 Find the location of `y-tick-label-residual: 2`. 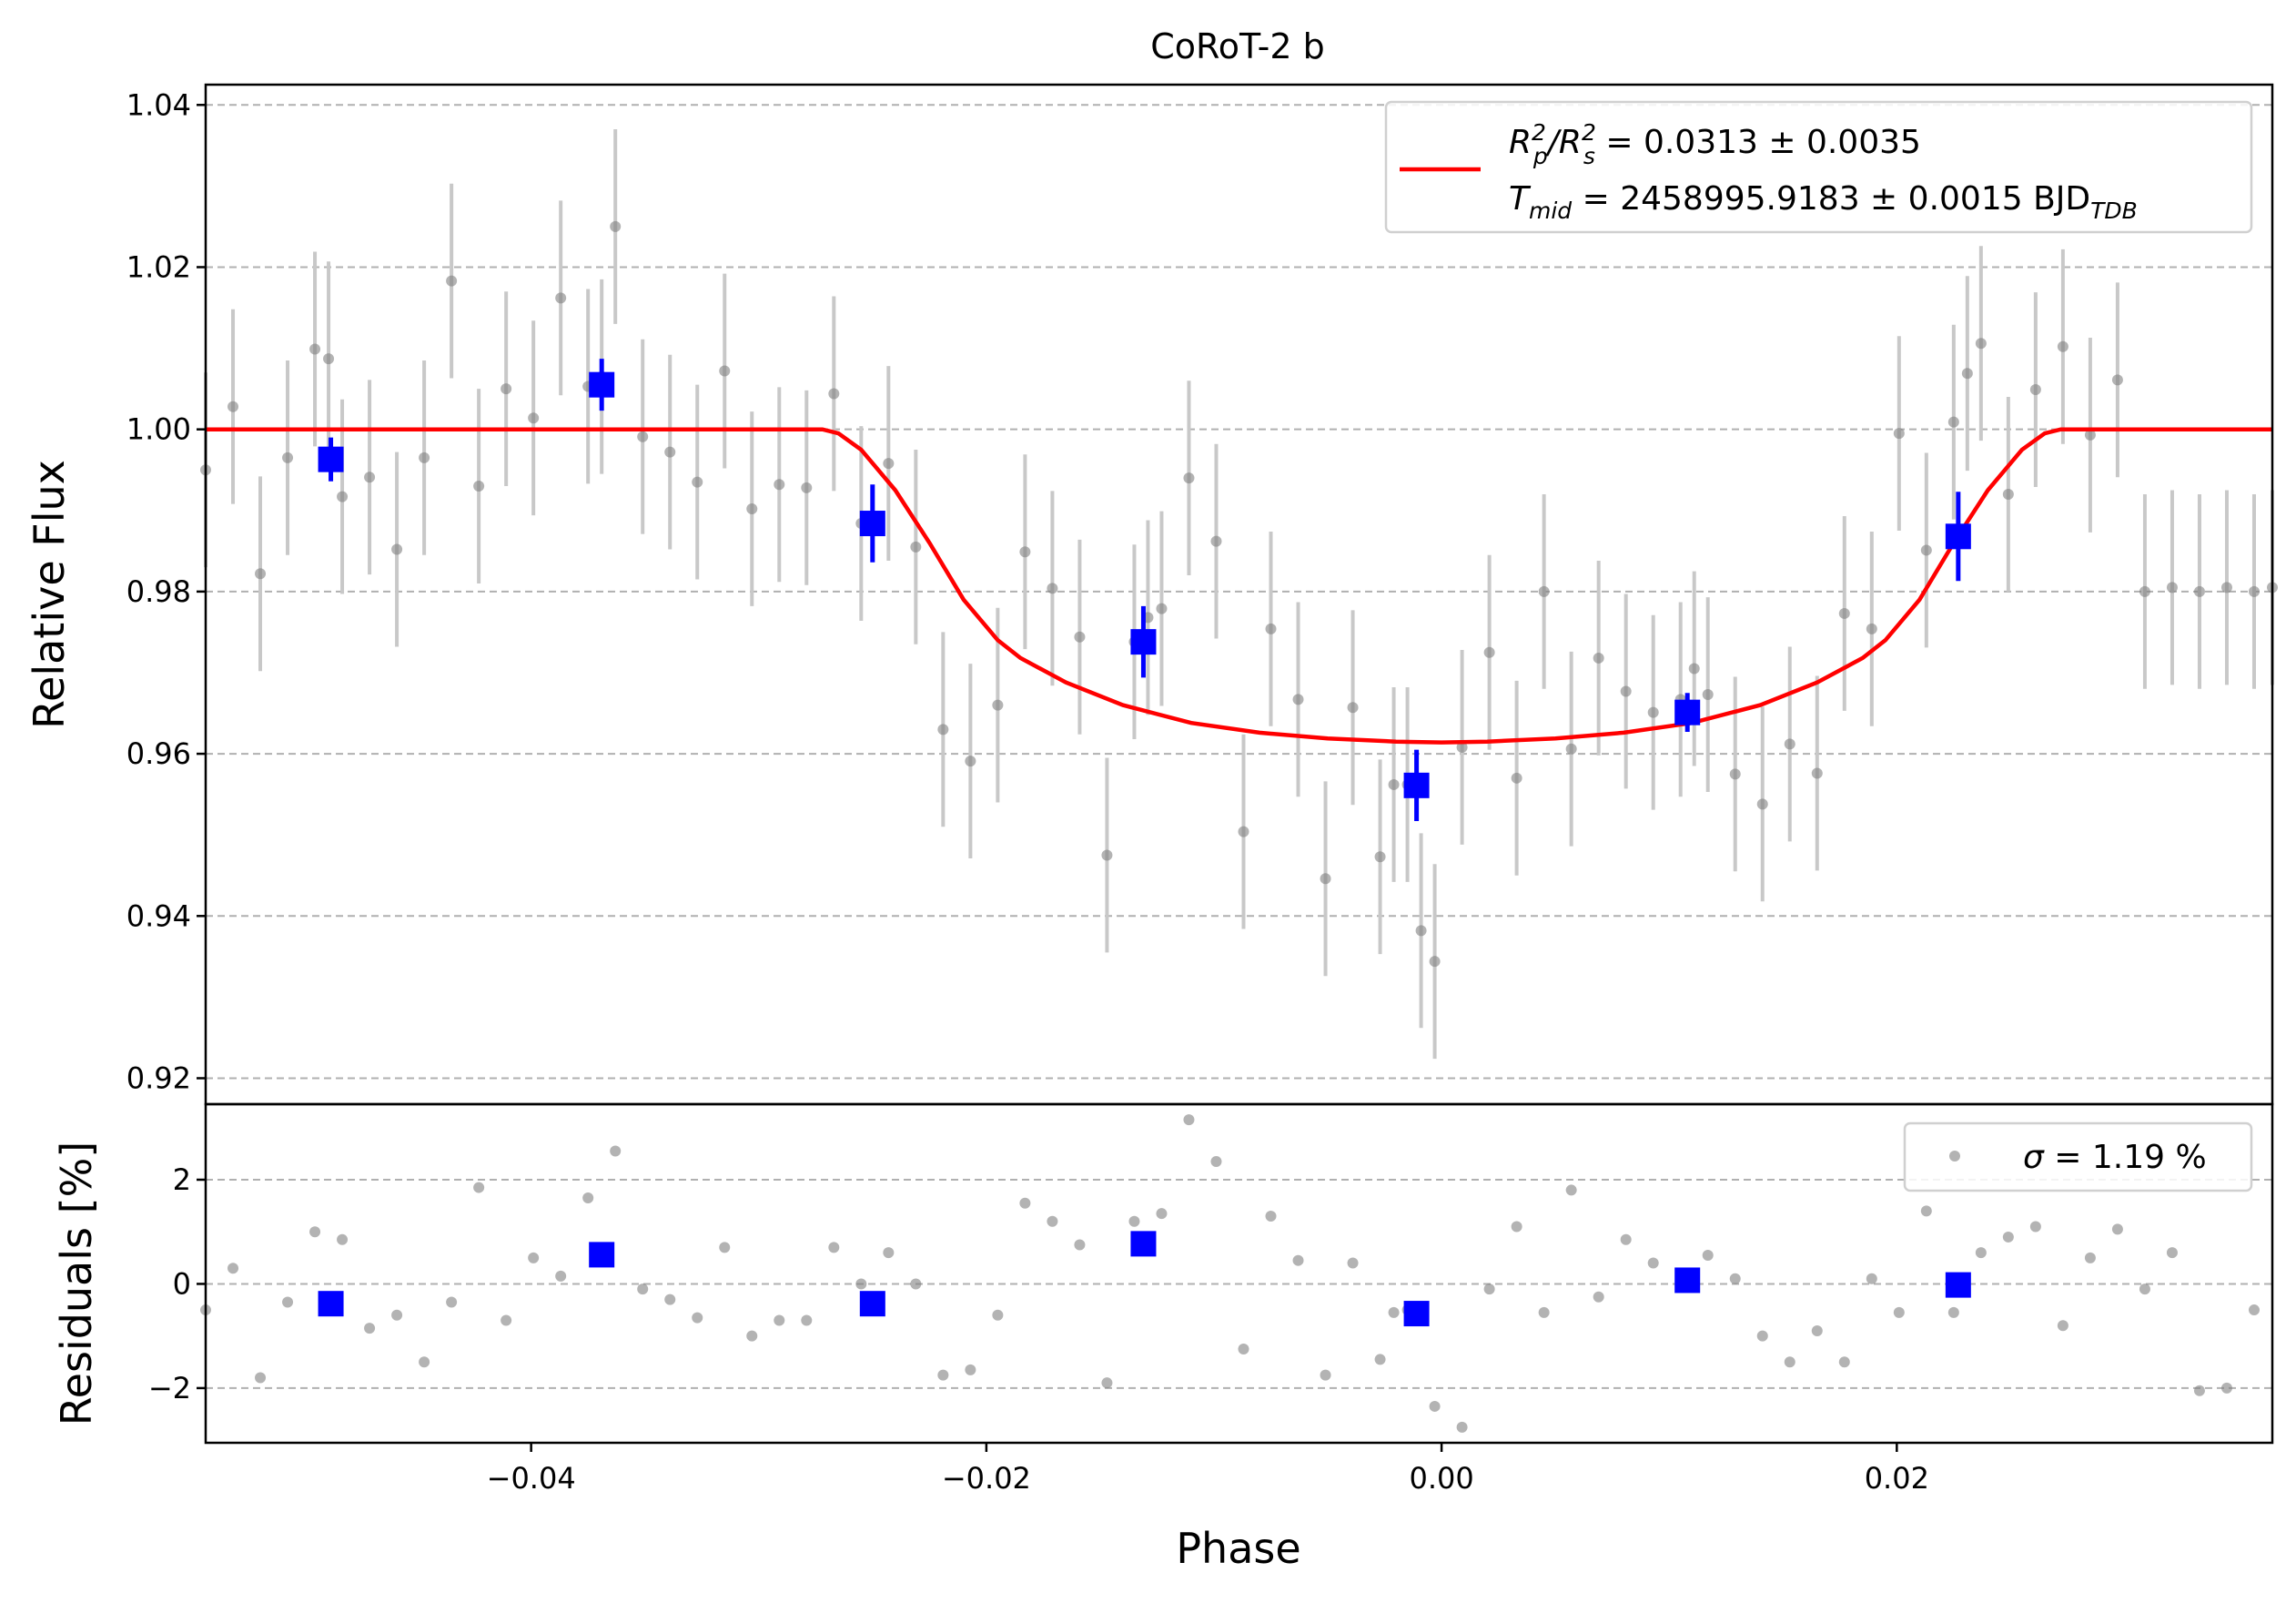

y-tick-label-residual: 2 is located at coordinates (182, 1179).